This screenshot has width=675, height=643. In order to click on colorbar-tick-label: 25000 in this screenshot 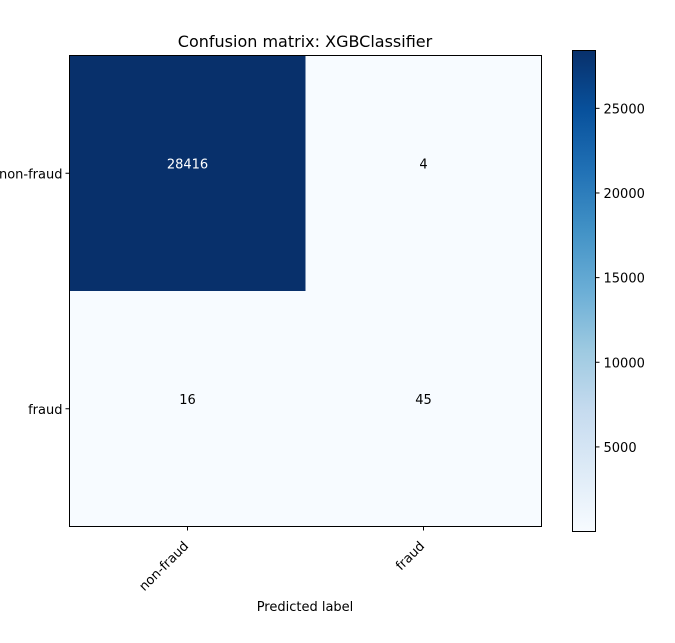, I will do `click(624, 109)`.